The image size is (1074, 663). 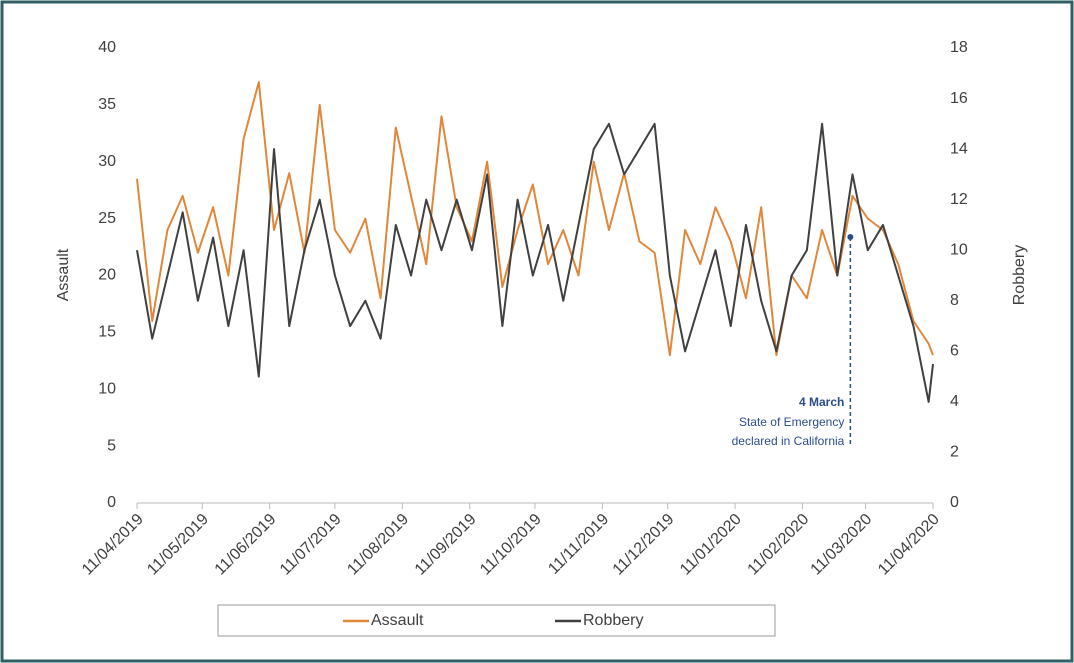 I want to click on y2-tick-label: 10, so click(x=959, y=249).